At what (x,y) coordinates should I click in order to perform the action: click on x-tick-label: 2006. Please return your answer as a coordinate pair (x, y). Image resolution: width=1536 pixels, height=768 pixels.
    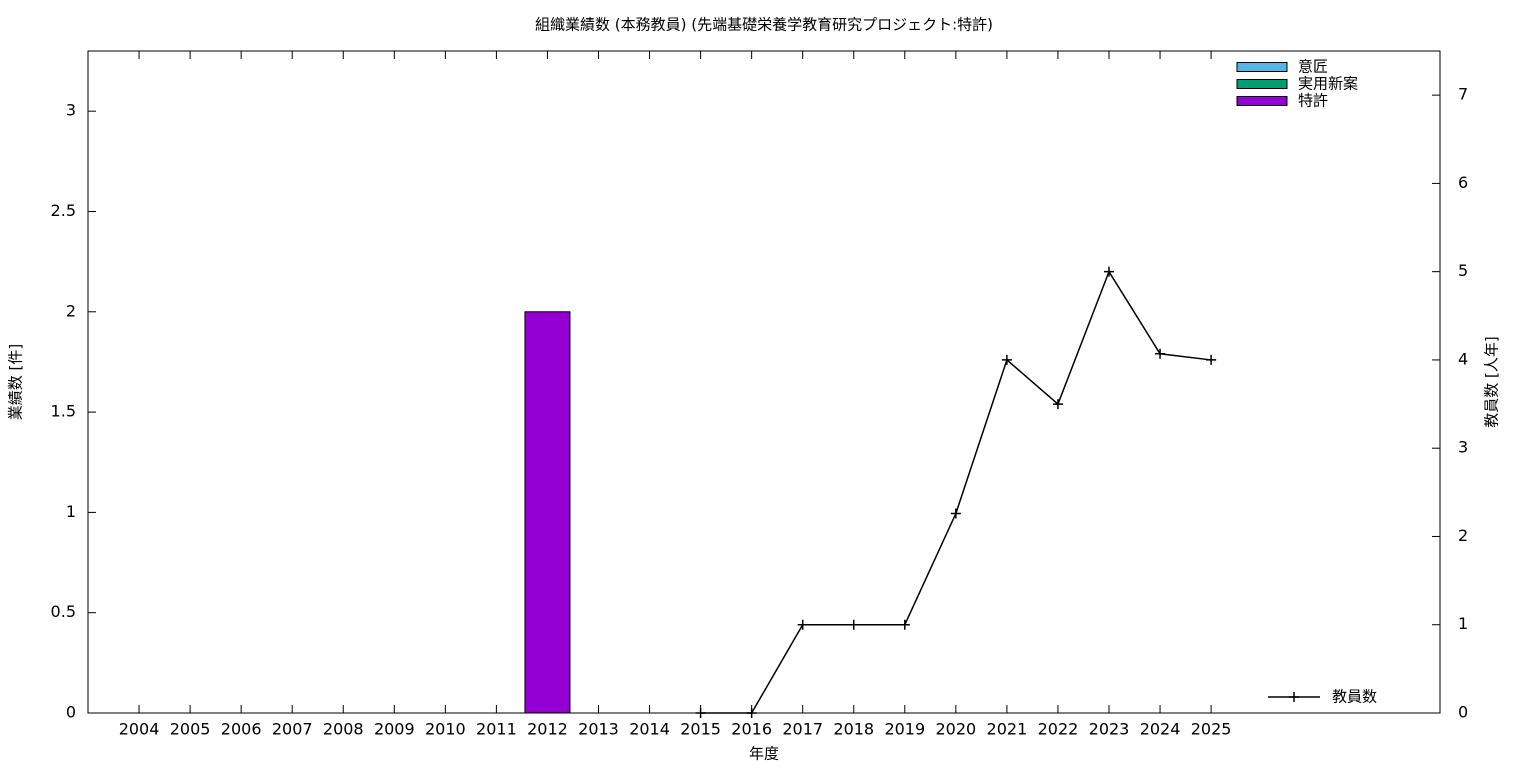
    Looking at the image, I should click on (241, 729).